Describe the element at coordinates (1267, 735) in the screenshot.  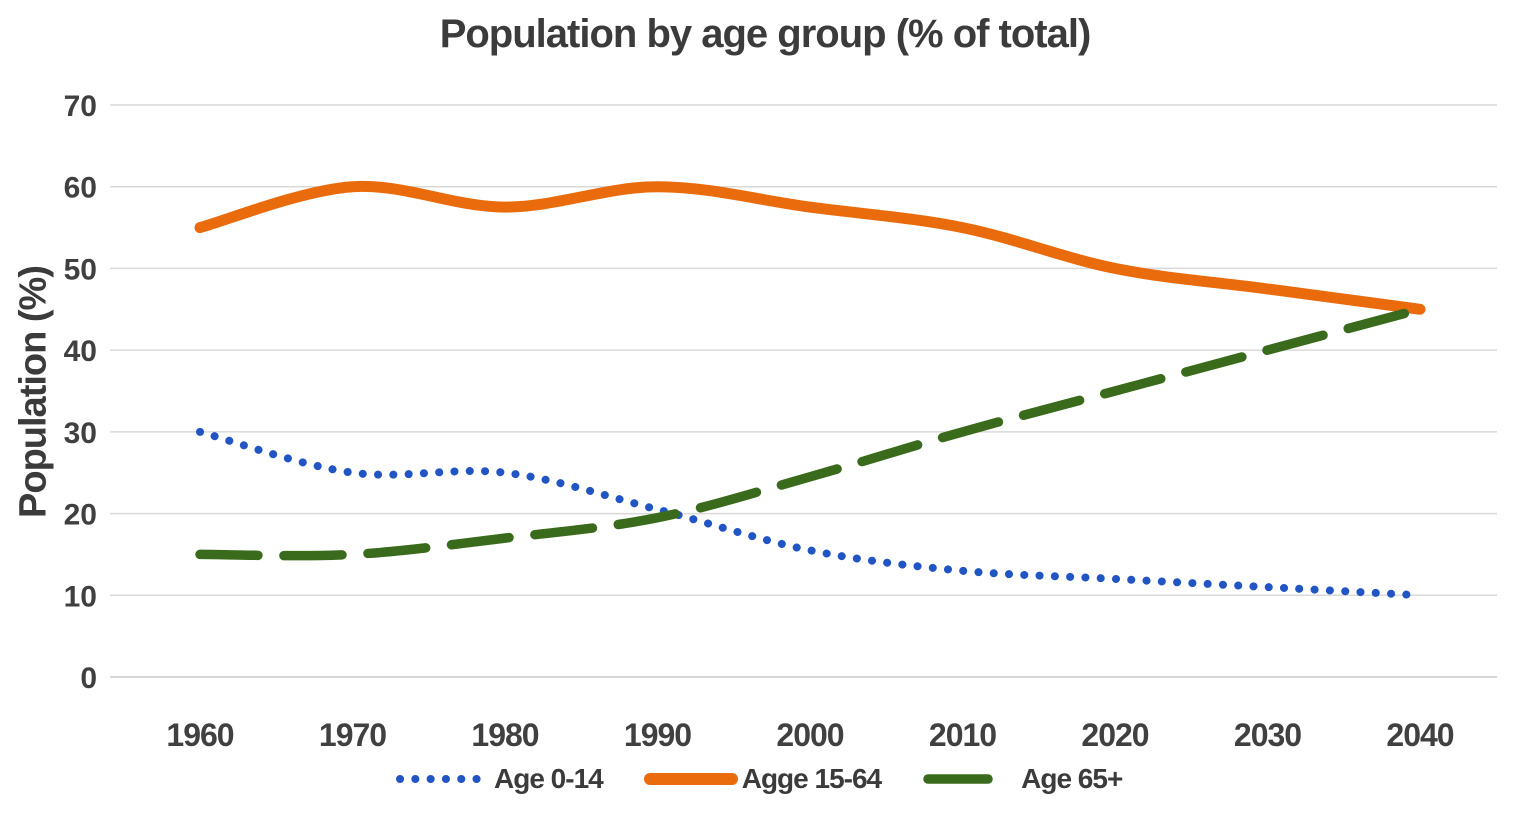
I see `svg-text: 2030` at that location.